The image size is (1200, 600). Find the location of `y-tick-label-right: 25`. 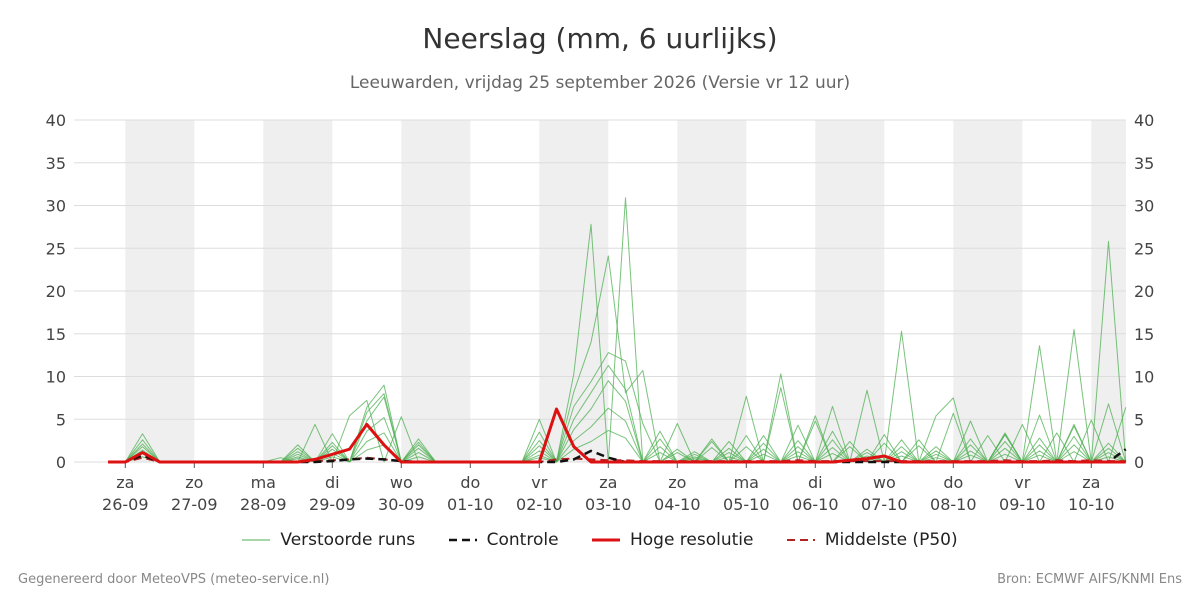

y-tick-label-right: 25 is located at coordinates (1144, 248).